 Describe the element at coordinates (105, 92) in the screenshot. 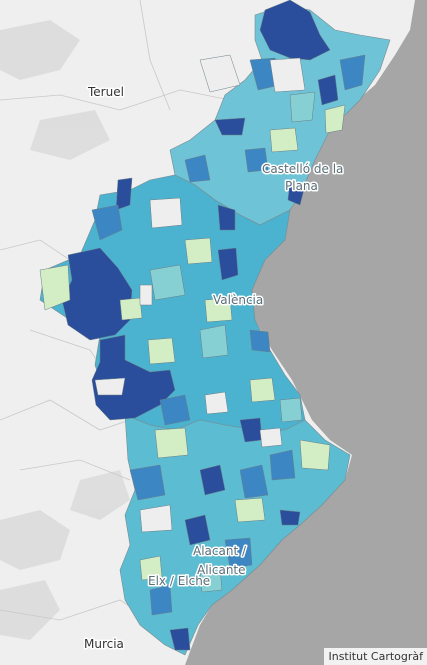

I see `city-label-teruel: Teruel` at that location.